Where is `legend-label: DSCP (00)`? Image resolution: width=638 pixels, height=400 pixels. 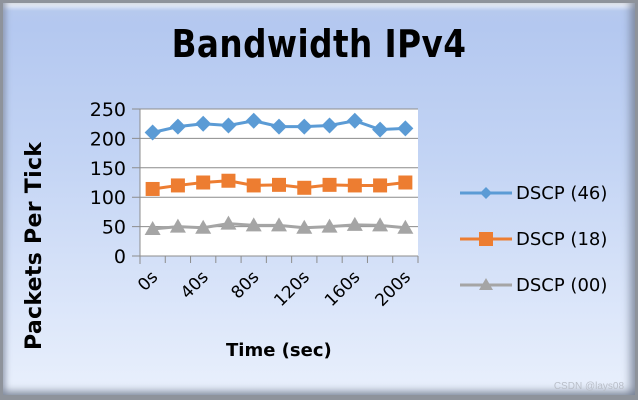 legend-label: DSCP (00) is located at coordinates (562, 285).